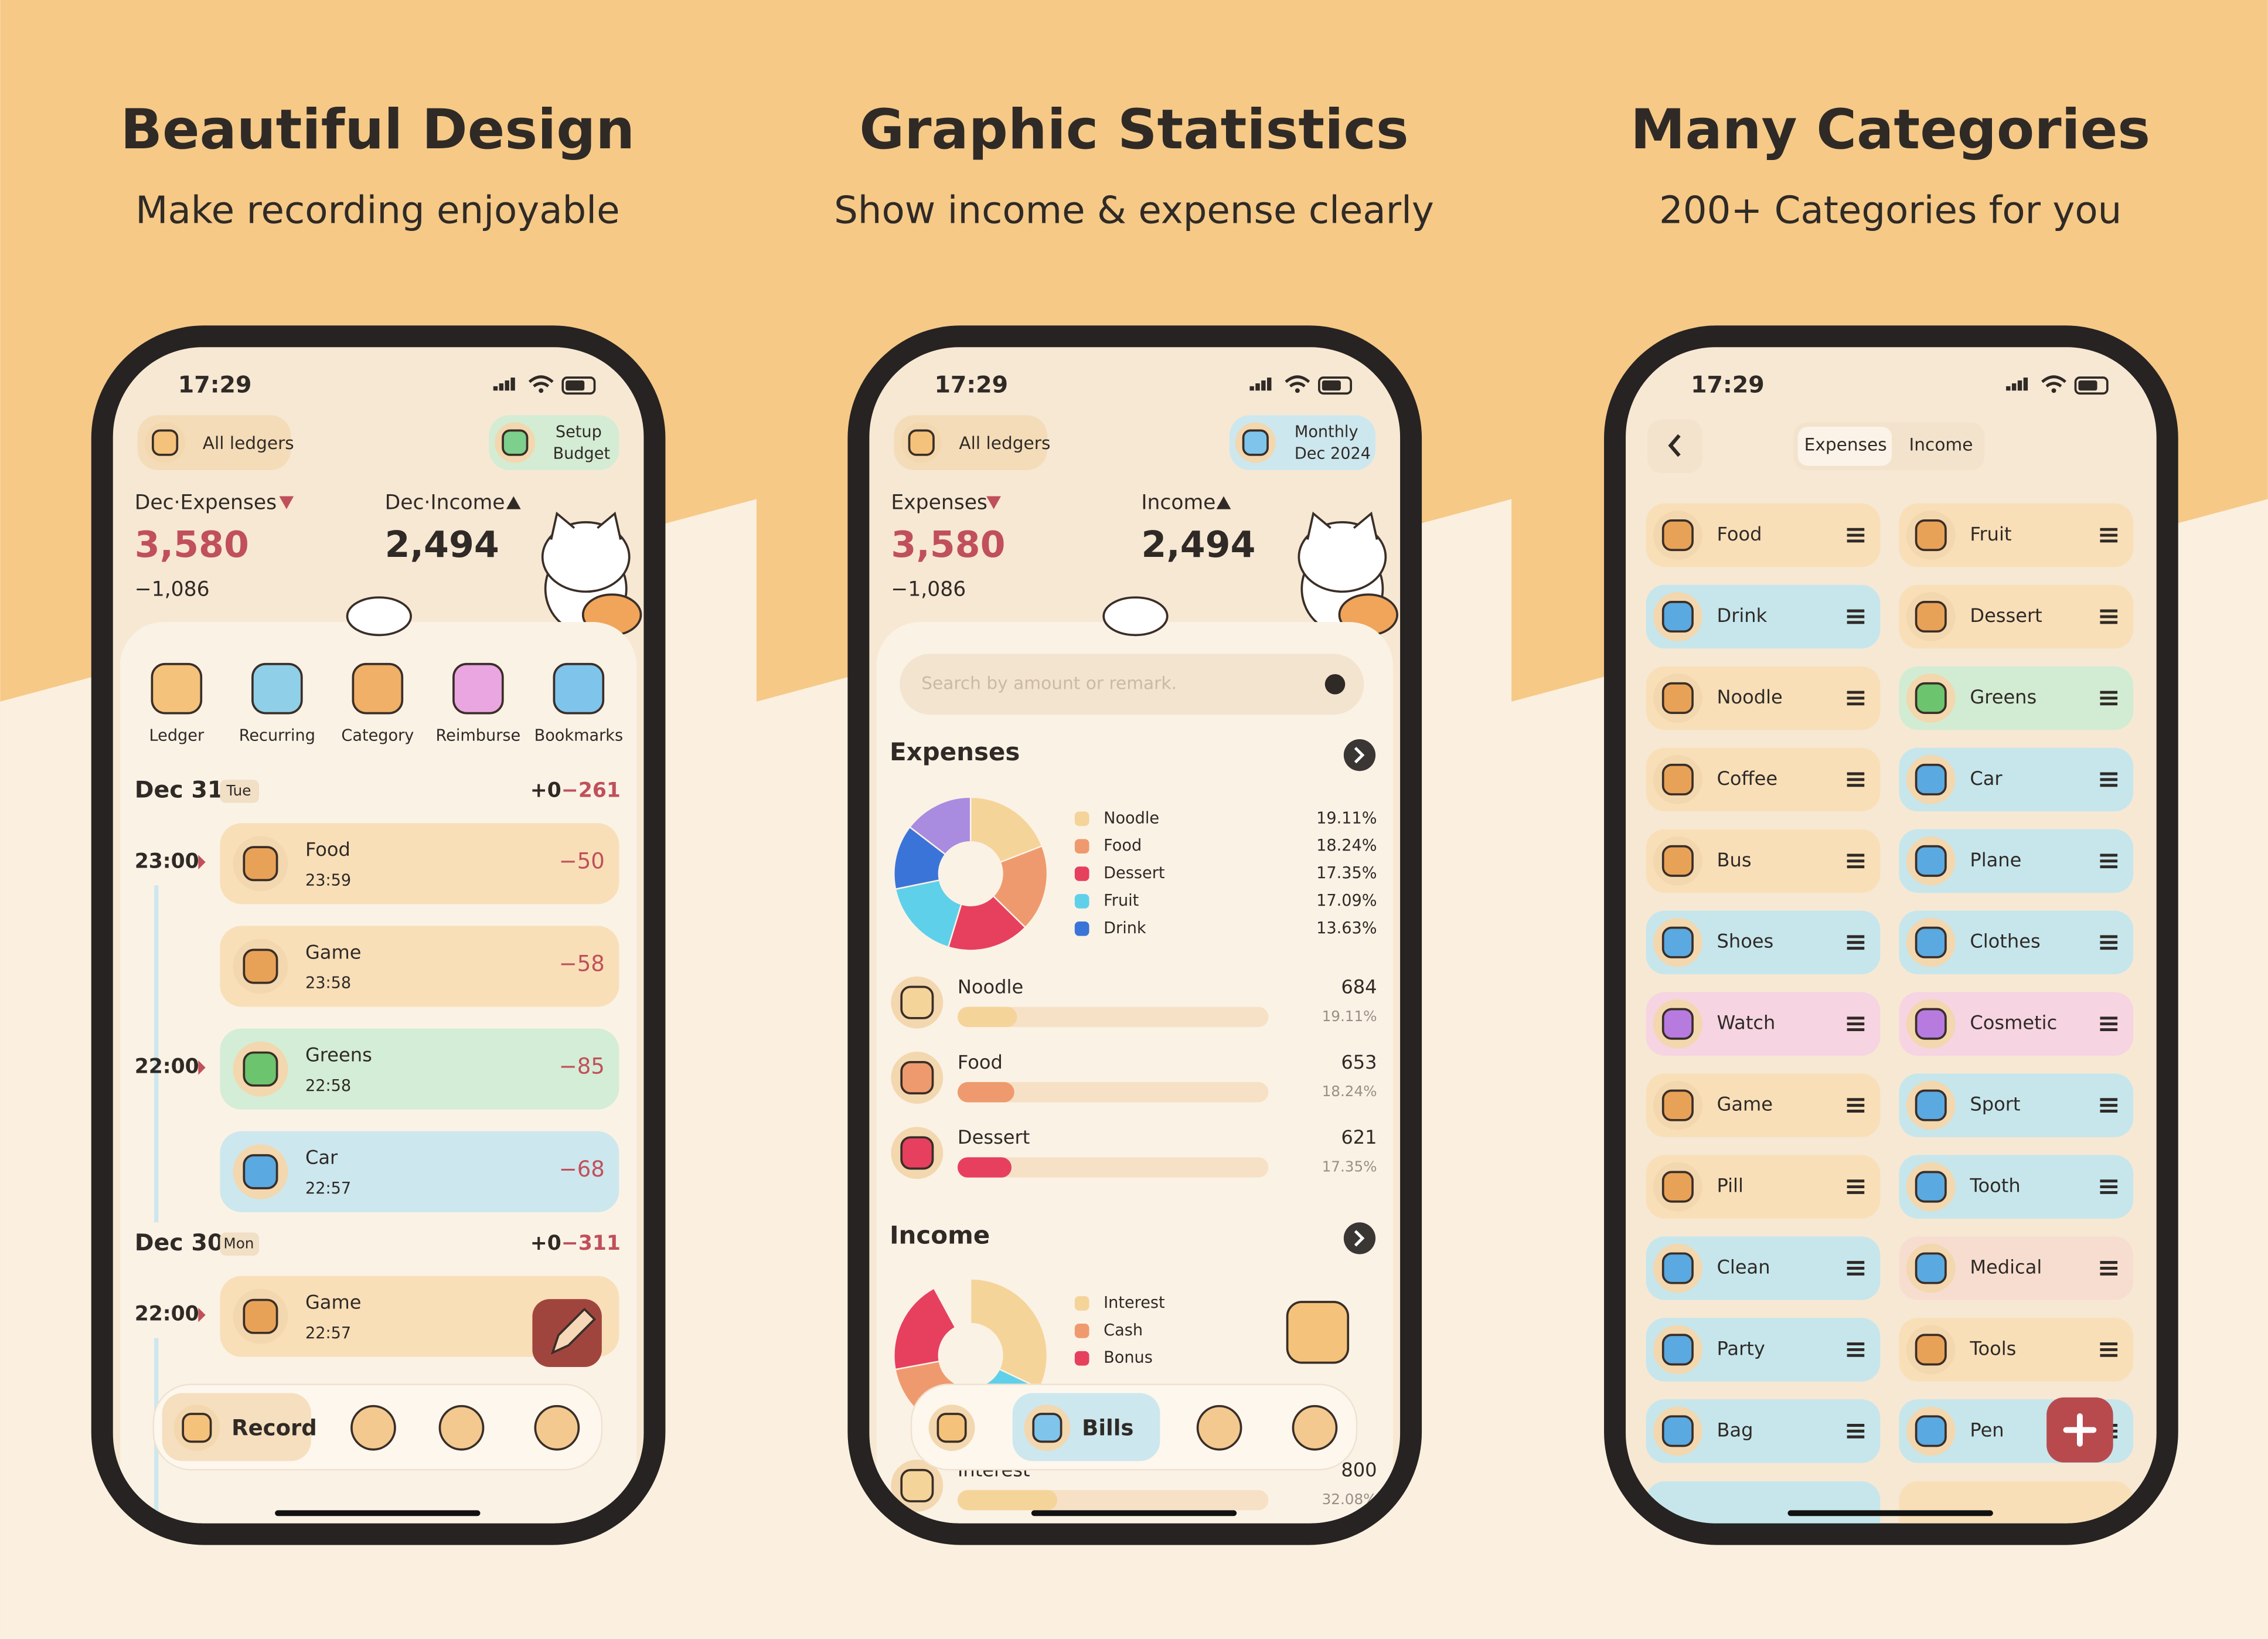  I want to click on hour-pointer, so click(202, 1314).